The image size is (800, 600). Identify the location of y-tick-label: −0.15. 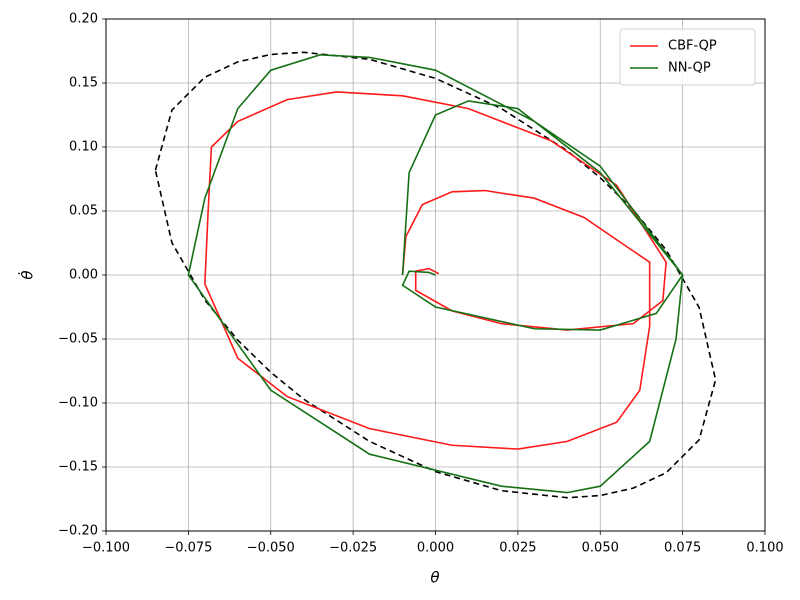
(78, 467).